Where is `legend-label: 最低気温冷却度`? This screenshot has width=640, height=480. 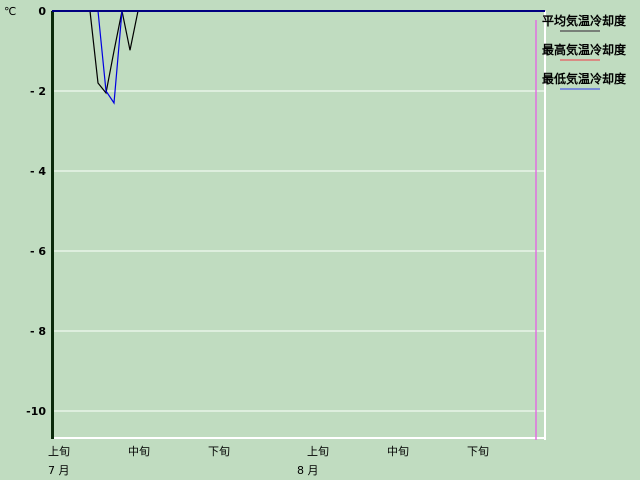 legend-label: 最低気温冷却度 is located at coordinates (584, 78).